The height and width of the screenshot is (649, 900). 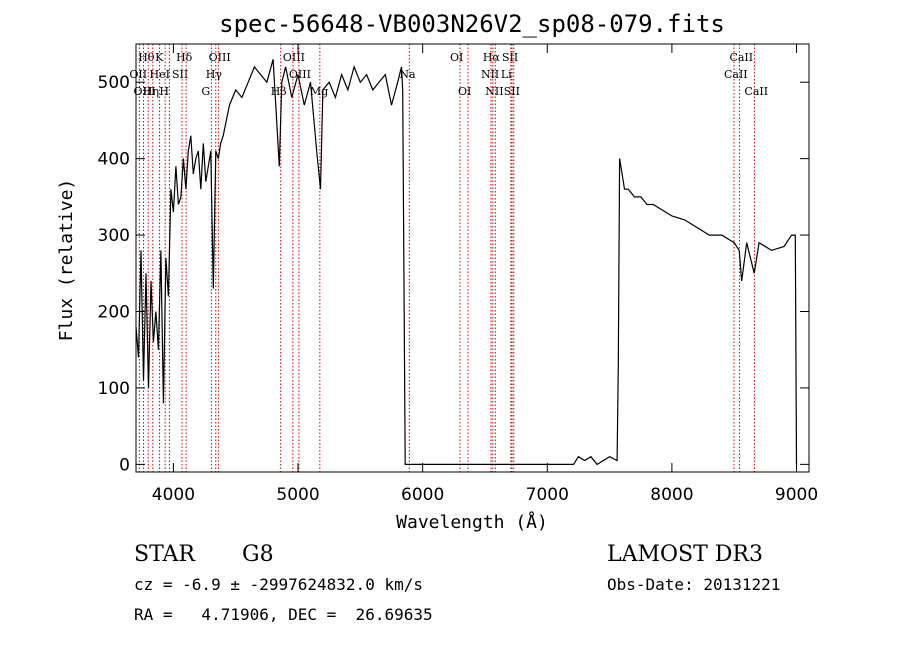 I want to click on spectral-line-label: K, so click(x=159, y=57).